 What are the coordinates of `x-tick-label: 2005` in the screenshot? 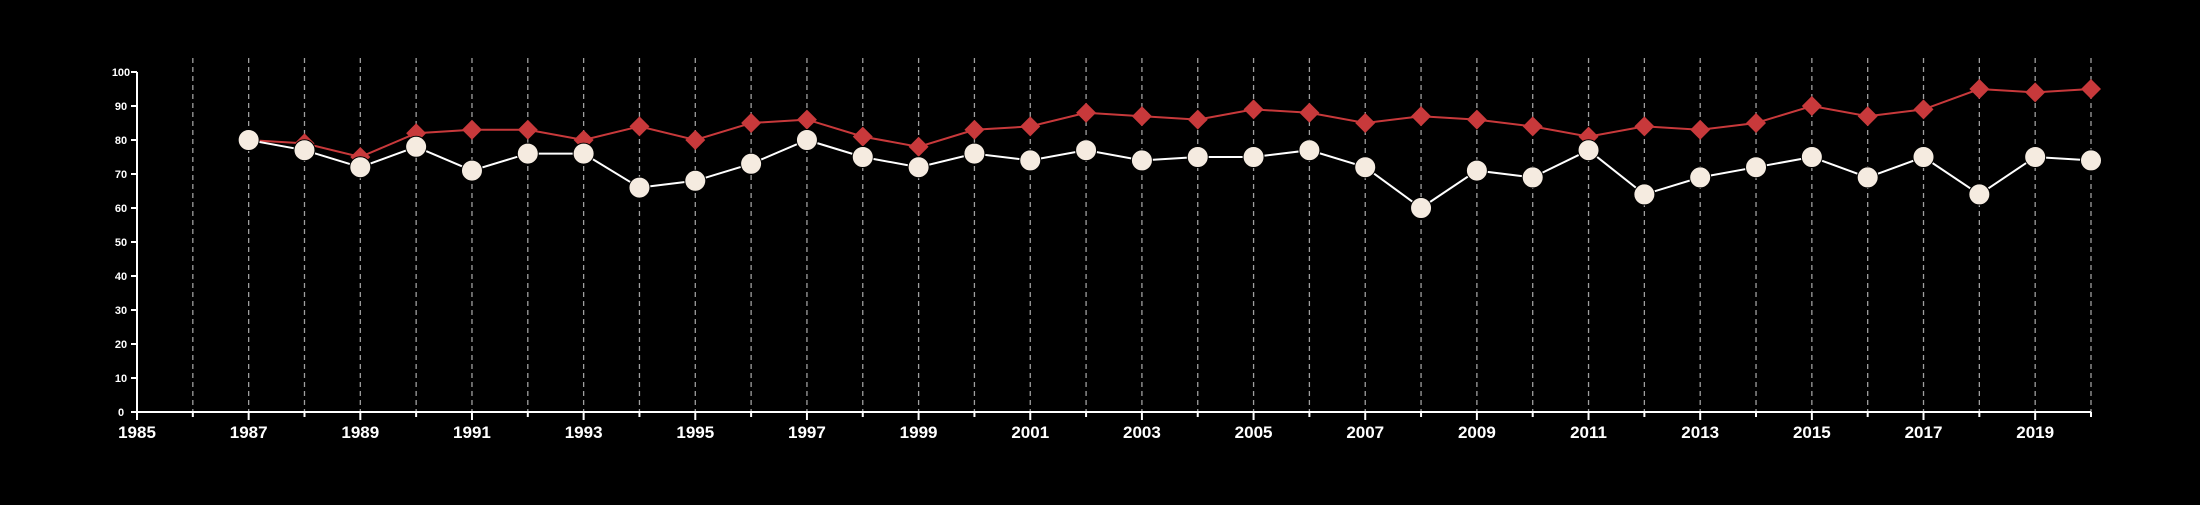 It's located at (1254, 432).